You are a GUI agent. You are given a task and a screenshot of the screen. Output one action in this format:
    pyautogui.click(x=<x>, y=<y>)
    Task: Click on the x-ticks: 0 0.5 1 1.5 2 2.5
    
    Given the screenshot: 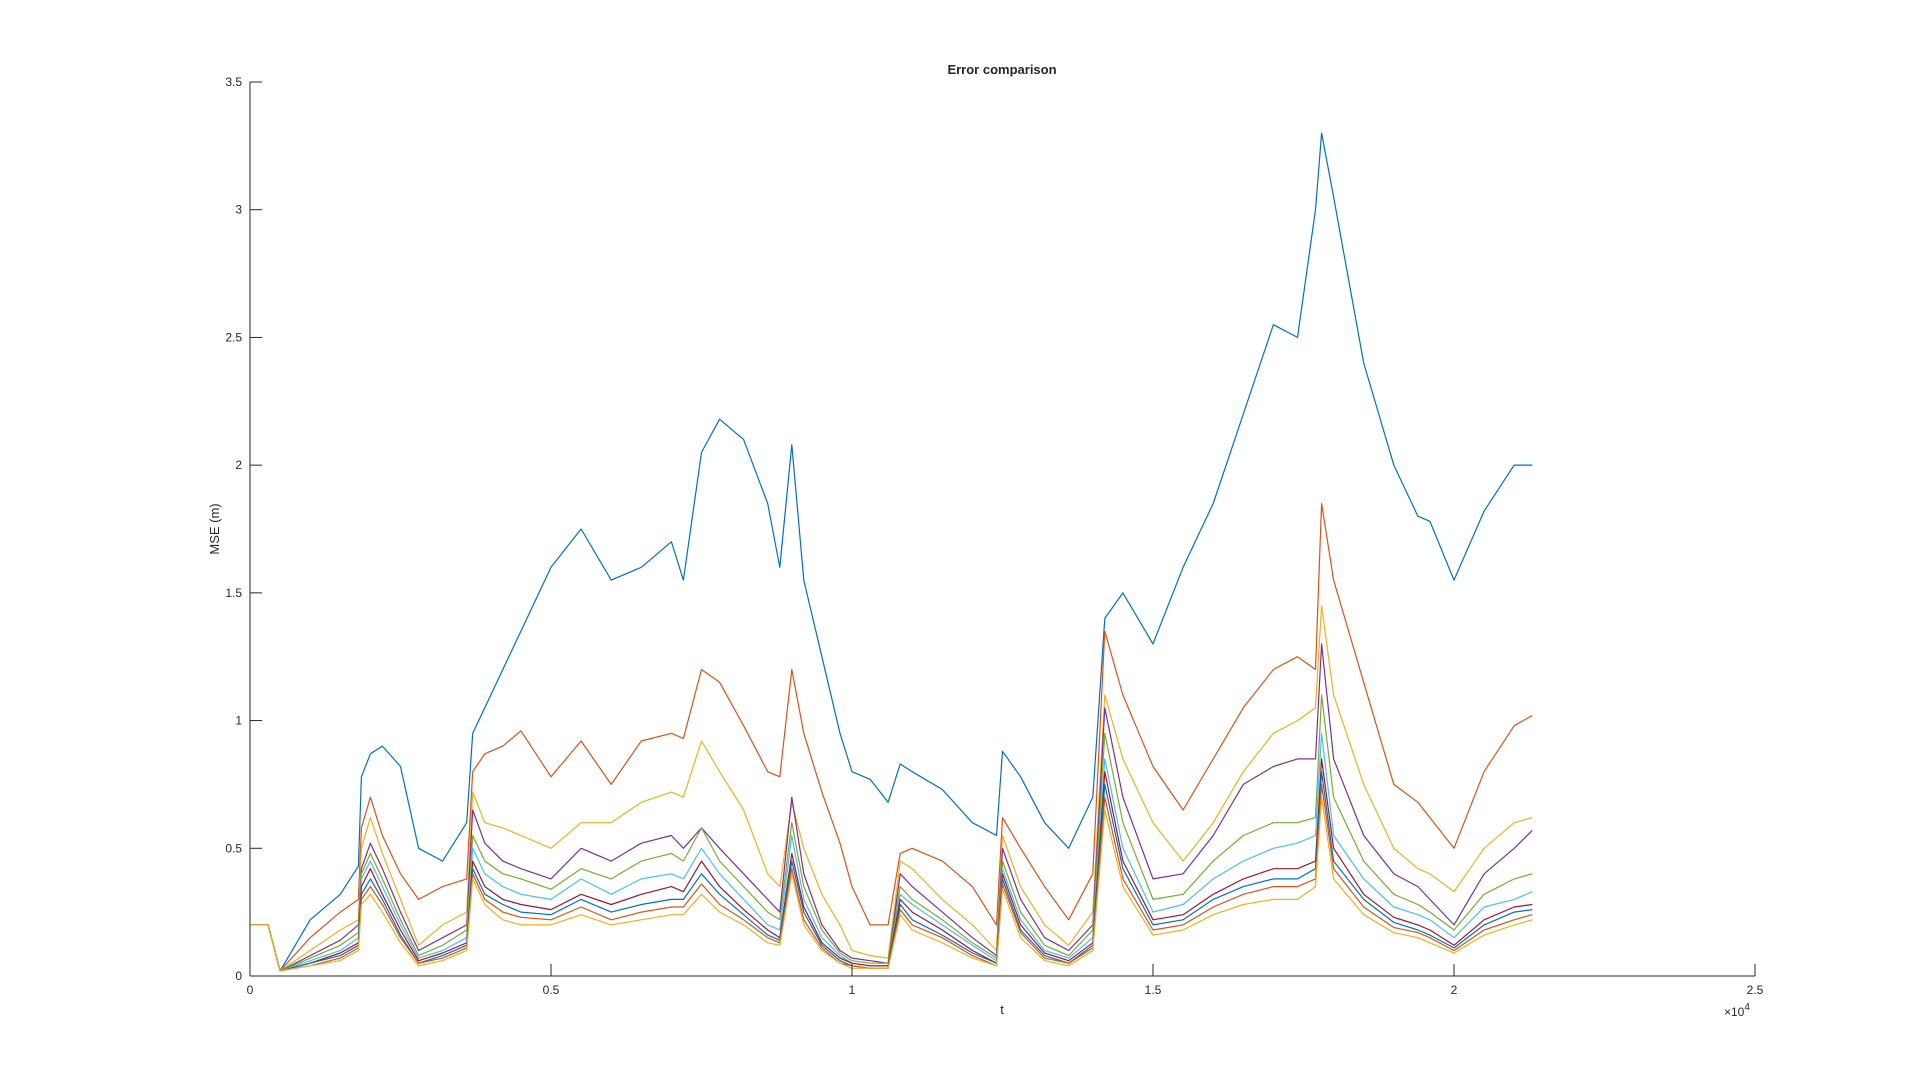 What is the action you would take?
    pyautogui.click(x=1005, y=980)
    